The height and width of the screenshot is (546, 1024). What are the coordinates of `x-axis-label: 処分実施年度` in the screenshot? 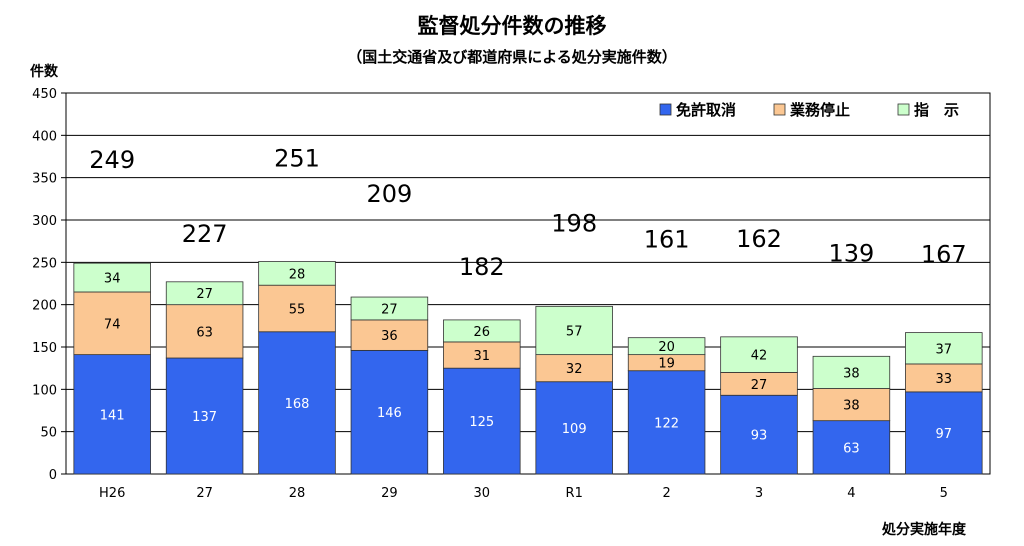 It's located at (924, 530).